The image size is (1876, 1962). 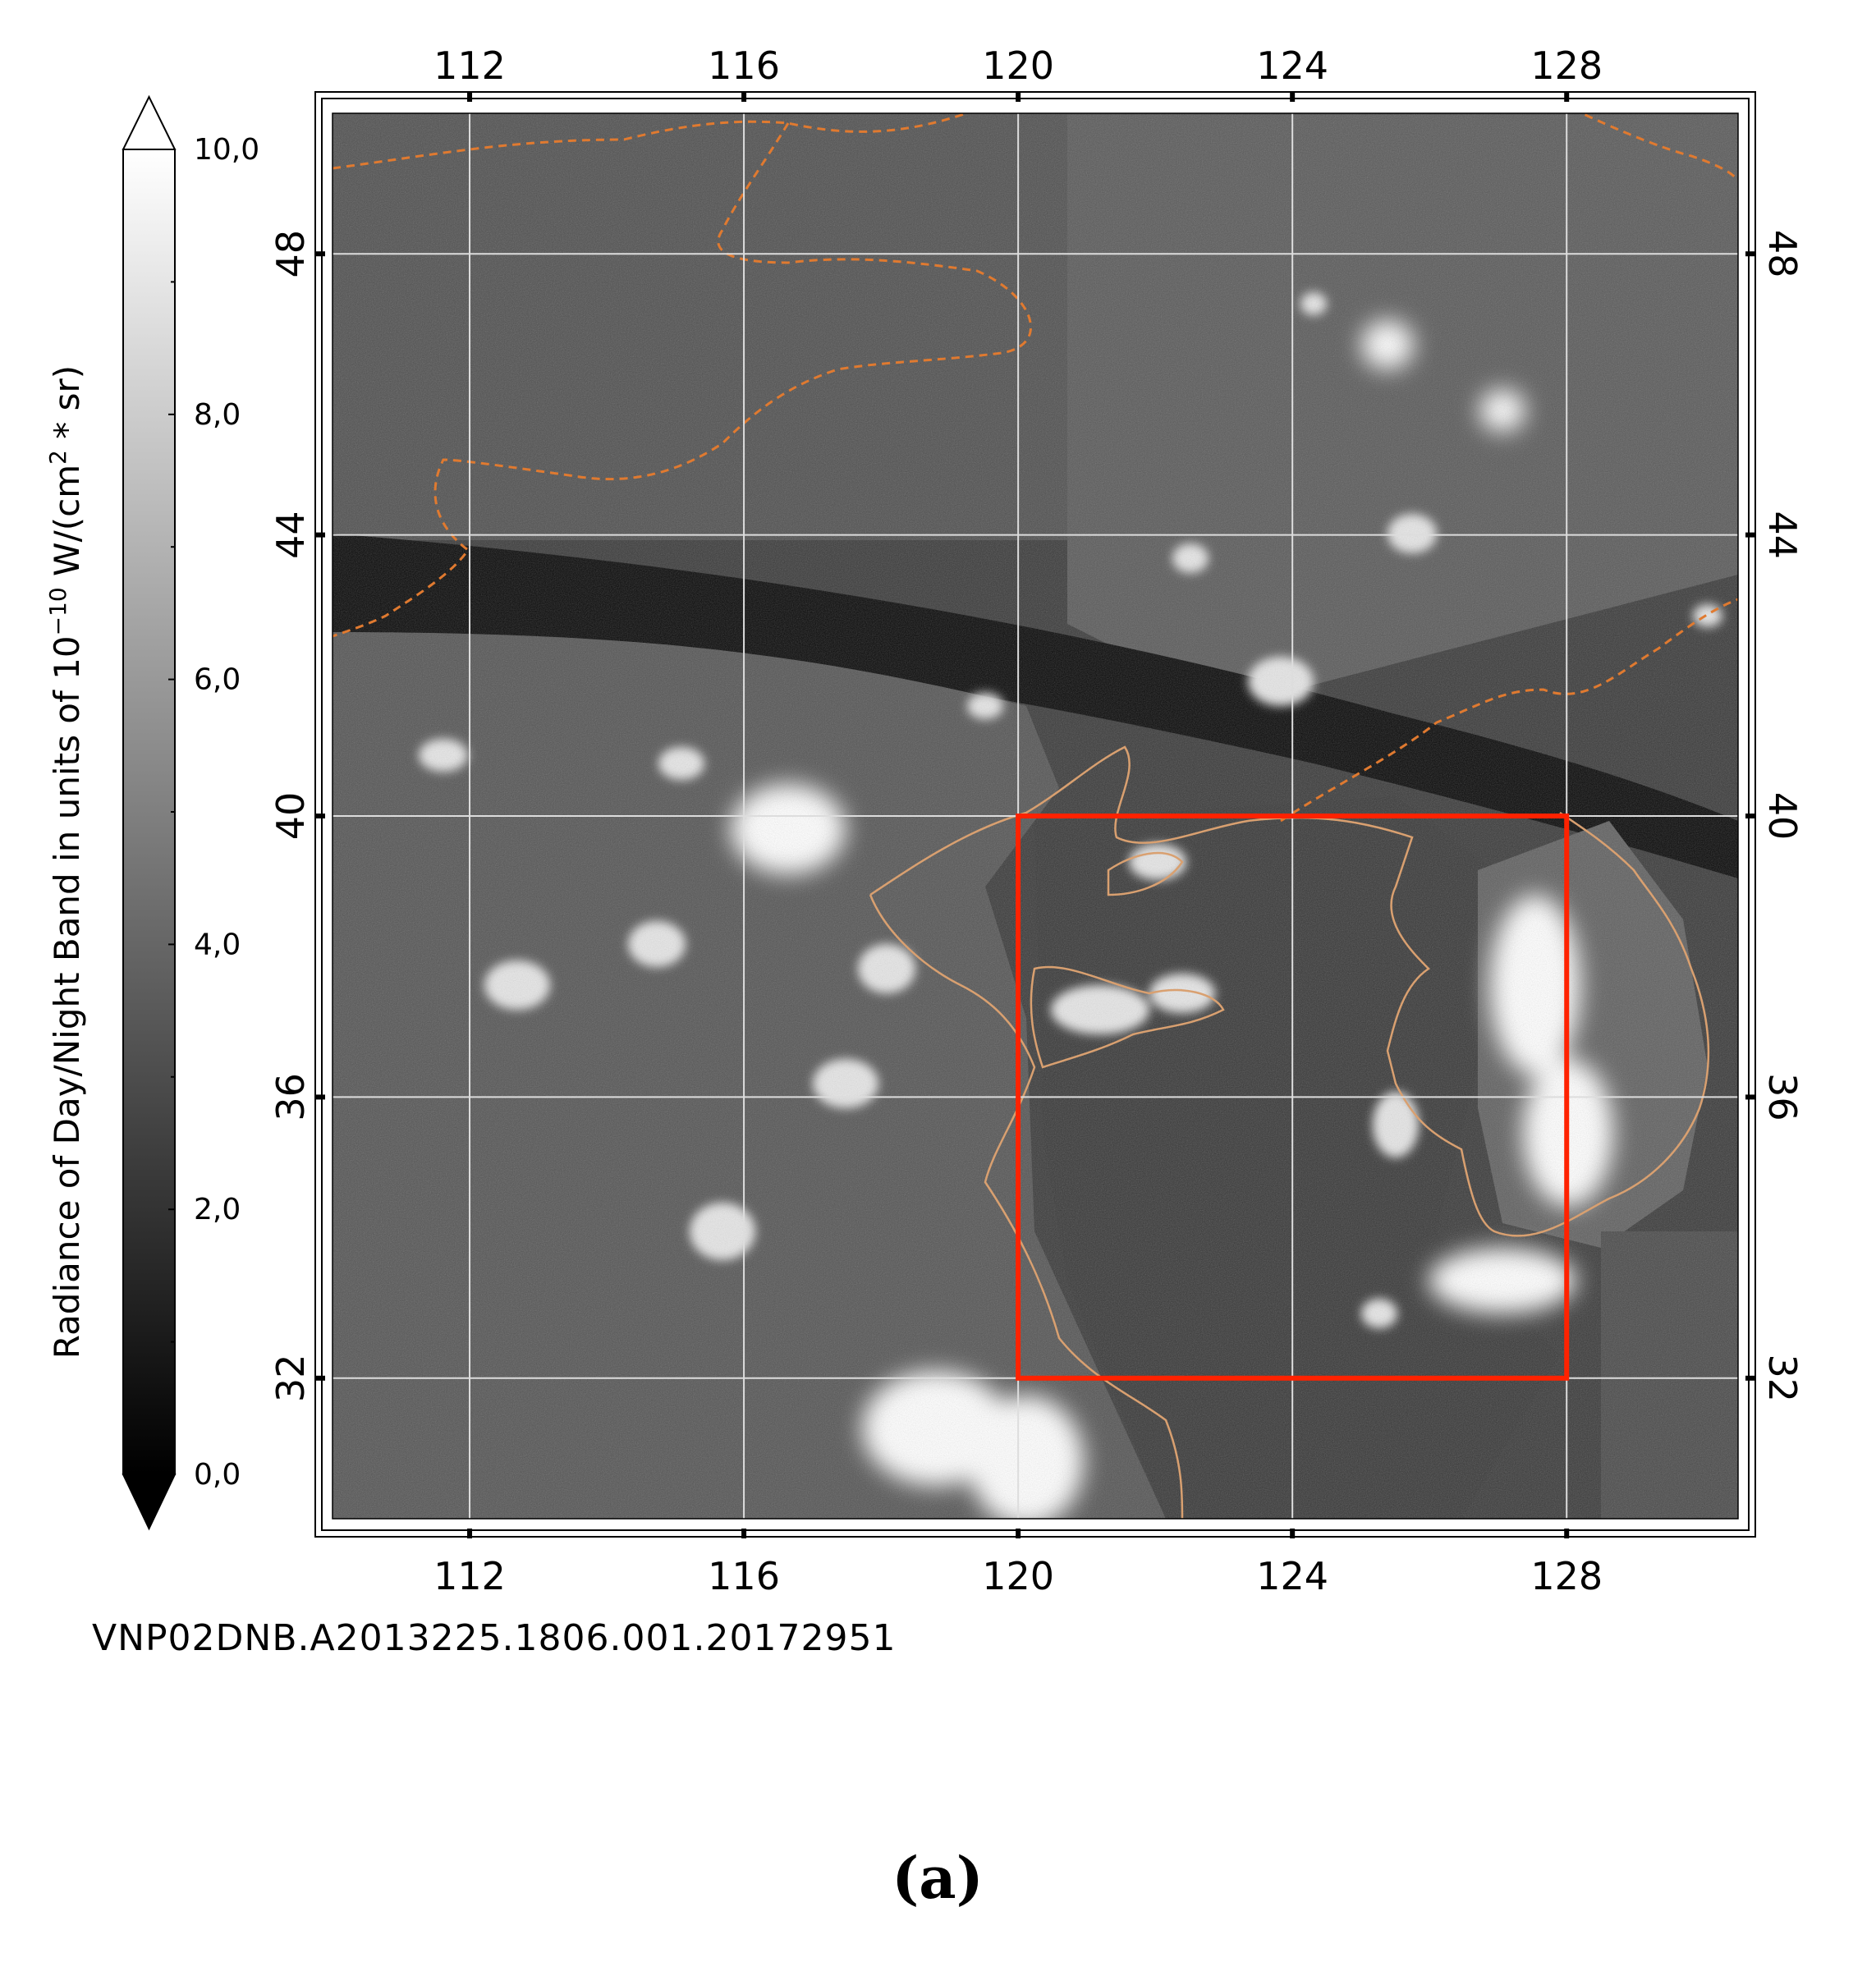 What do you see at coordinates (149, 122) in the screenshot?
I see `colorbar-over-triangle` at bounding box center [149, 122].